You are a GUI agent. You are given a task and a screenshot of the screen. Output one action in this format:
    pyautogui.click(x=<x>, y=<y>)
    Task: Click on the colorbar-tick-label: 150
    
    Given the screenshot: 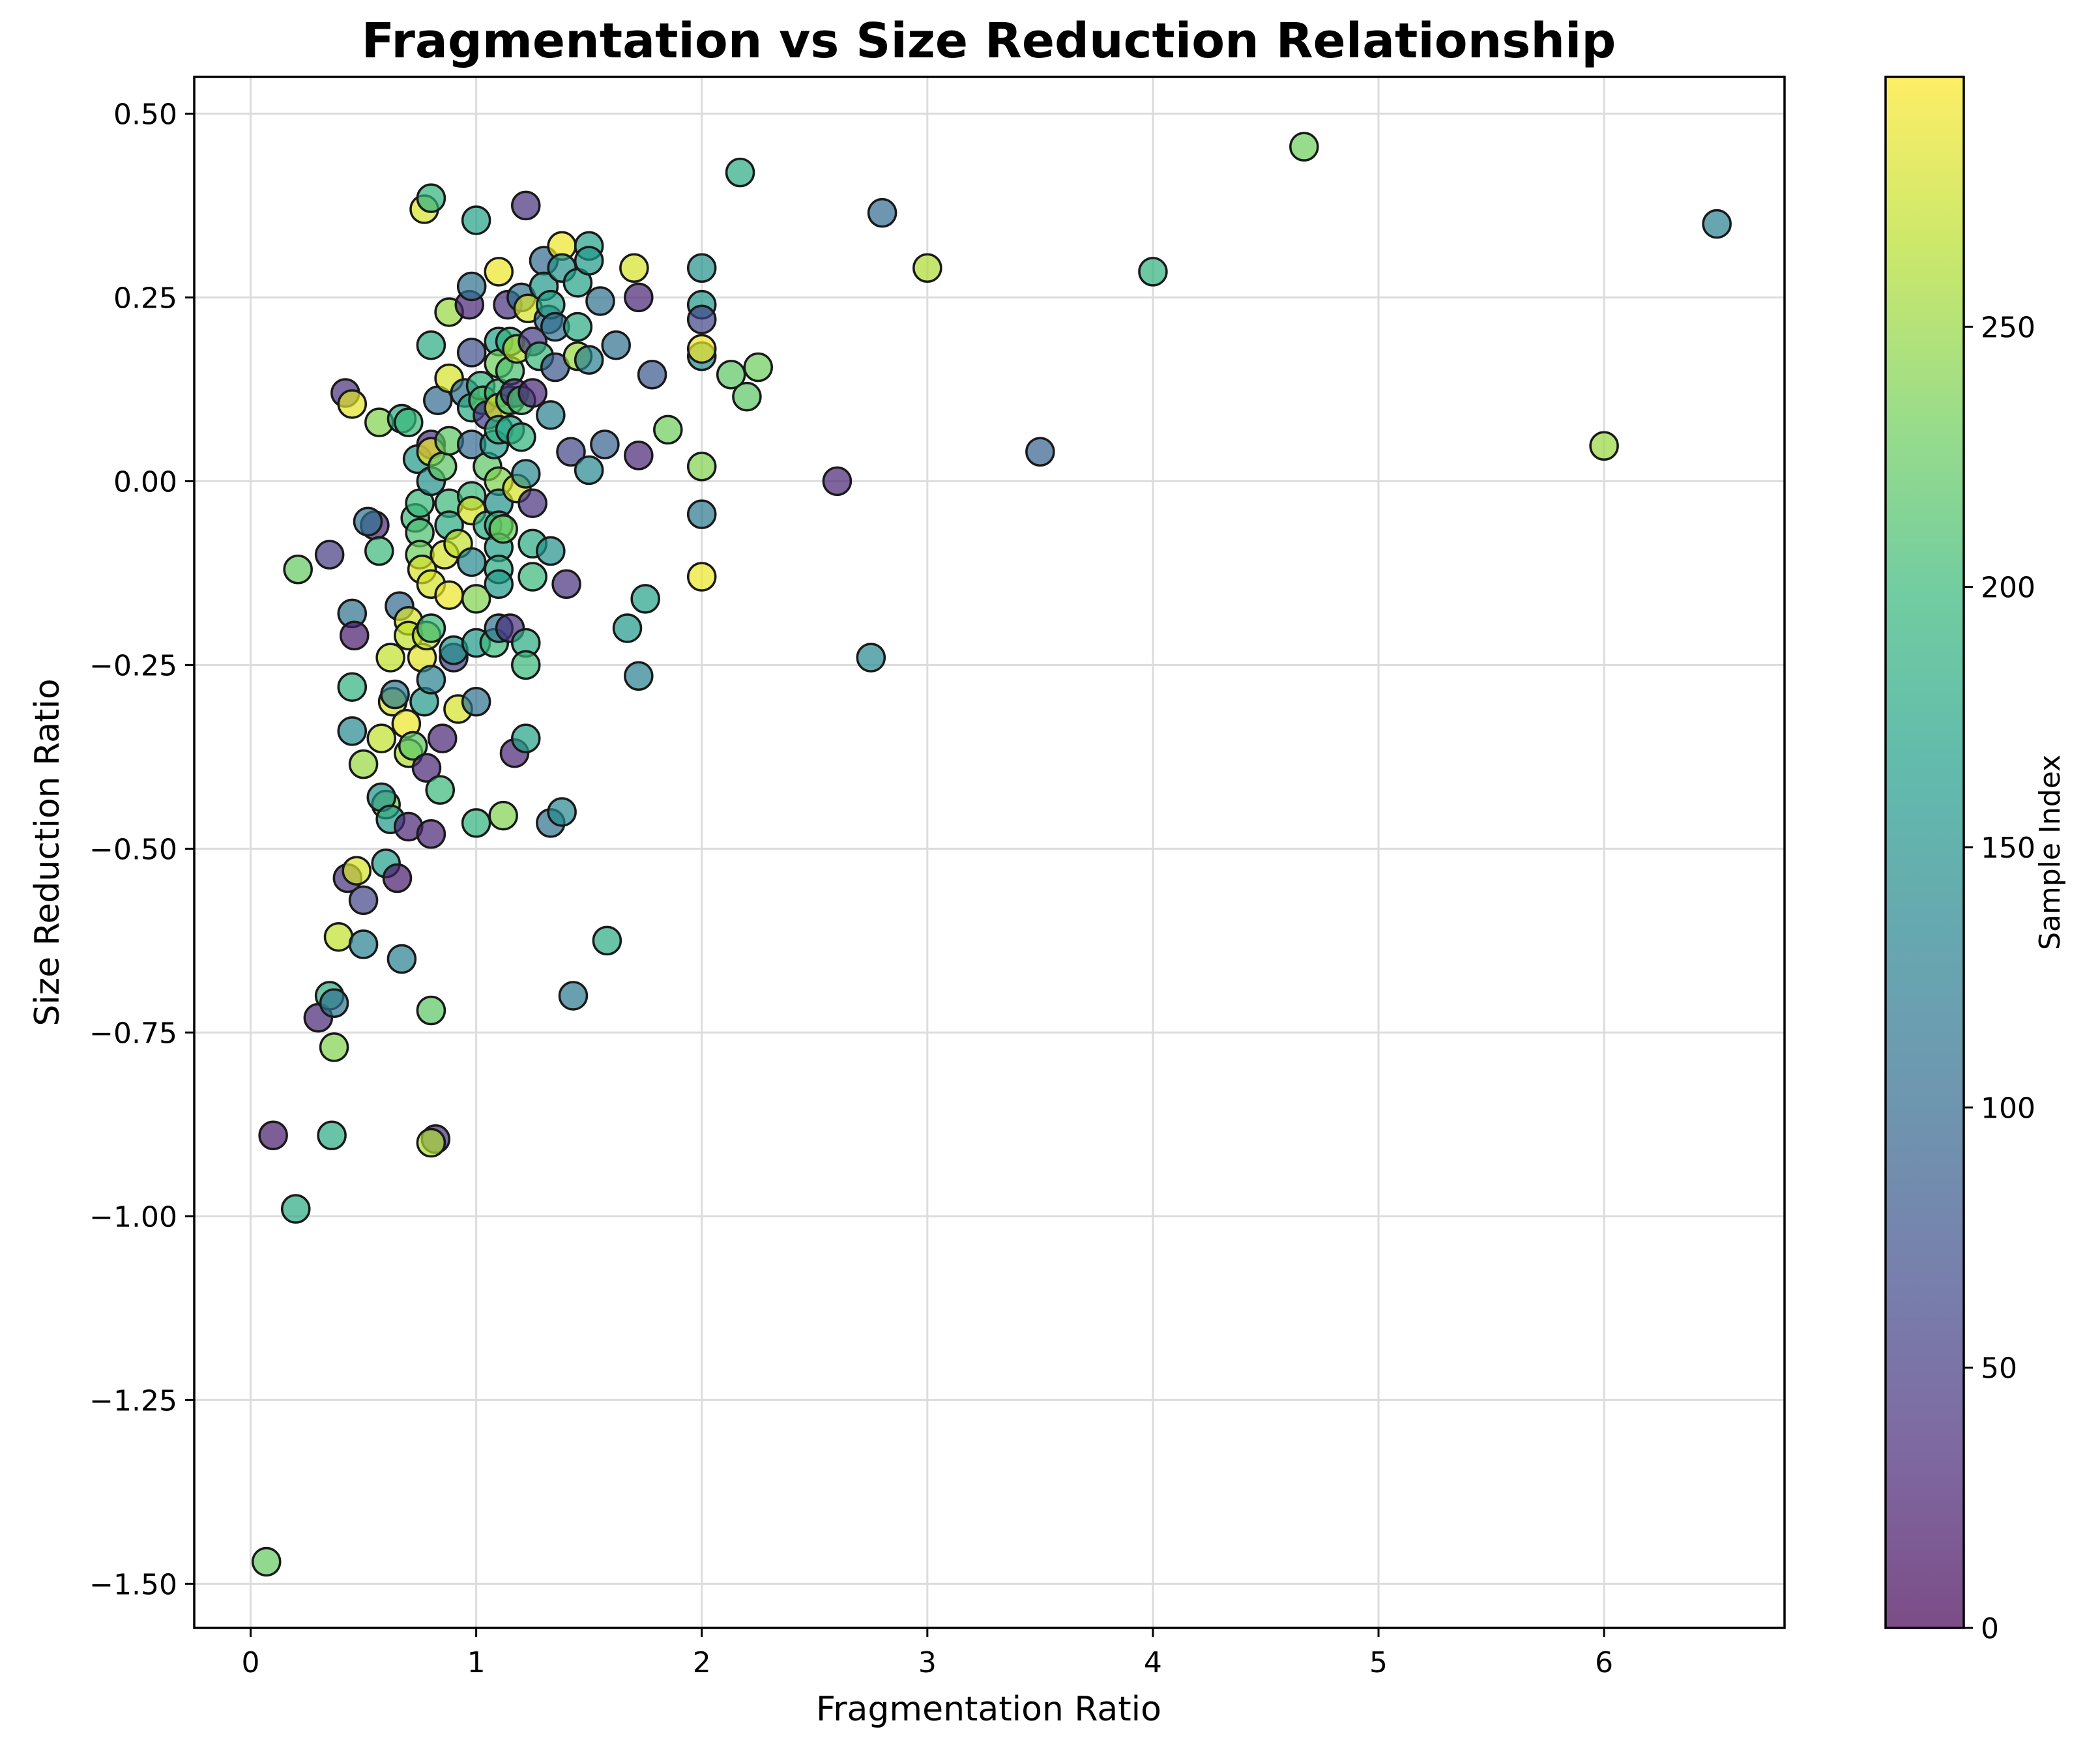 What is the action you would take?
    pyautogui.click(x=2008, y=848)
    